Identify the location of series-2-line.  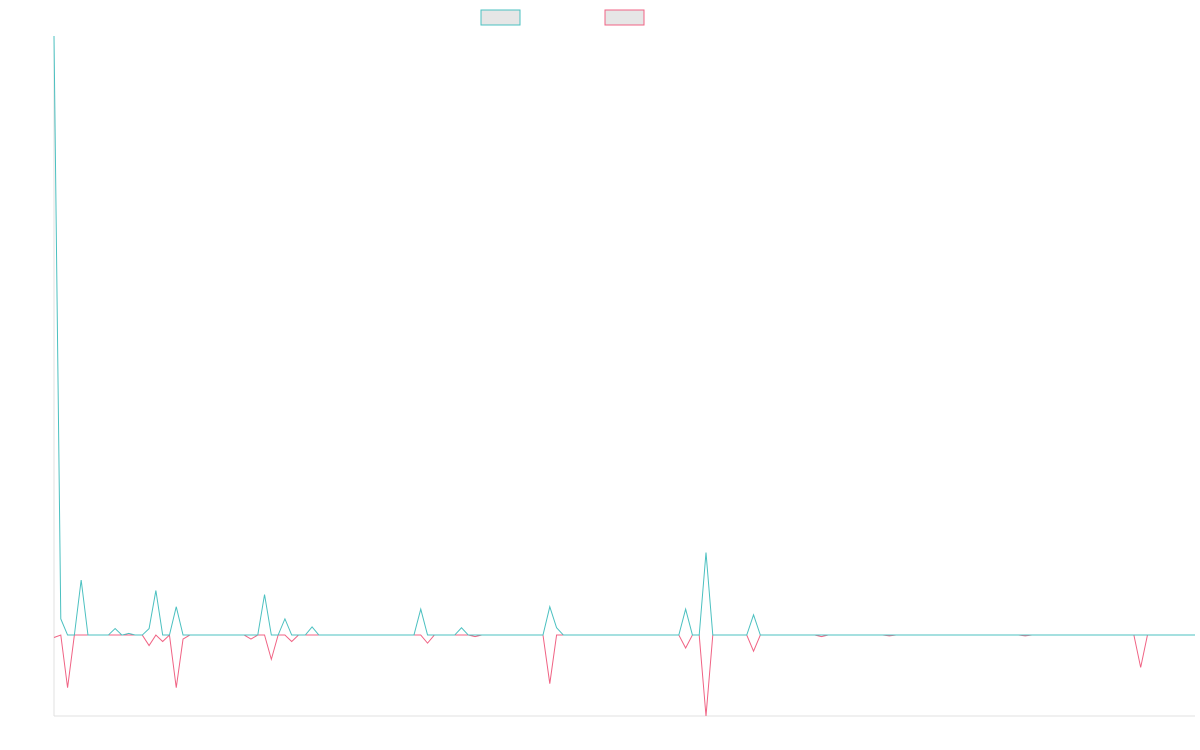
(624, 675).